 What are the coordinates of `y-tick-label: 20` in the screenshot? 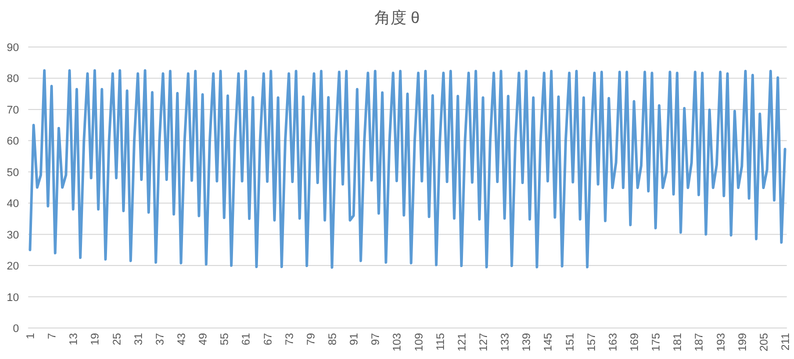 It's located at (12, 266).